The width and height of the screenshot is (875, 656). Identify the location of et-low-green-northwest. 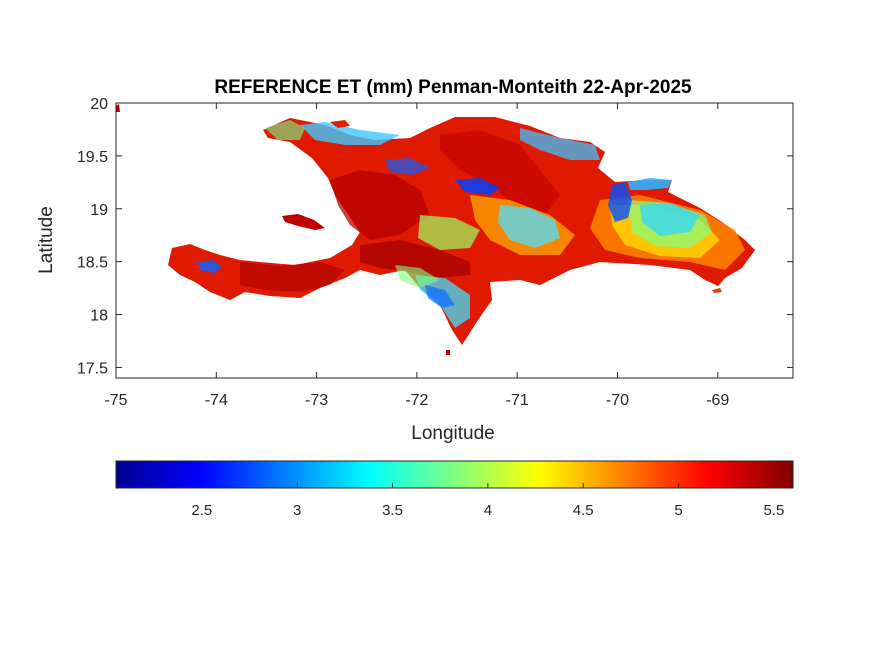
(285, 130).